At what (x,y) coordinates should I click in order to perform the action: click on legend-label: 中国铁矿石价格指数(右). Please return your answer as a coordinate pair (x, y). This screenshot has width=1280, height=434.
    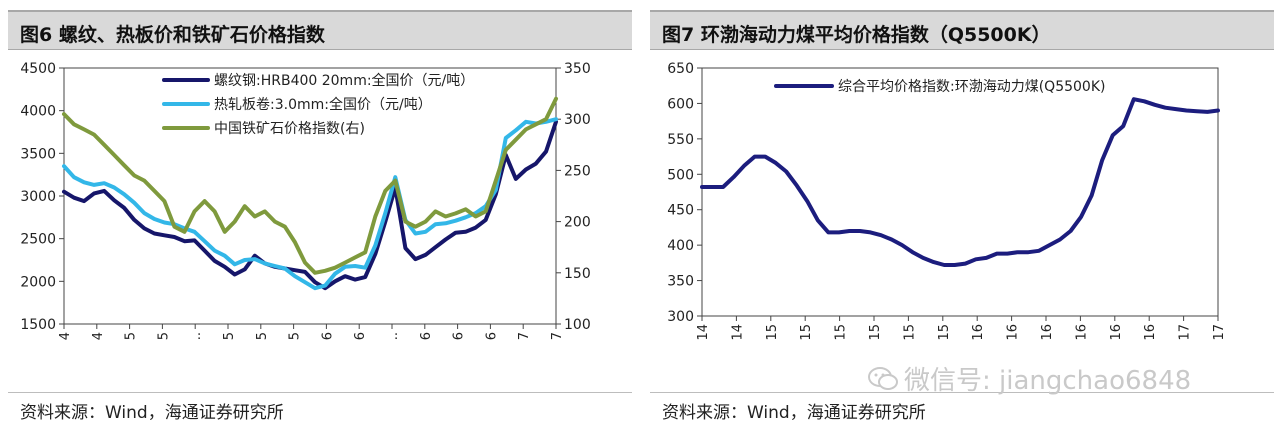
    Looking at the image, I should click on (289, 129).